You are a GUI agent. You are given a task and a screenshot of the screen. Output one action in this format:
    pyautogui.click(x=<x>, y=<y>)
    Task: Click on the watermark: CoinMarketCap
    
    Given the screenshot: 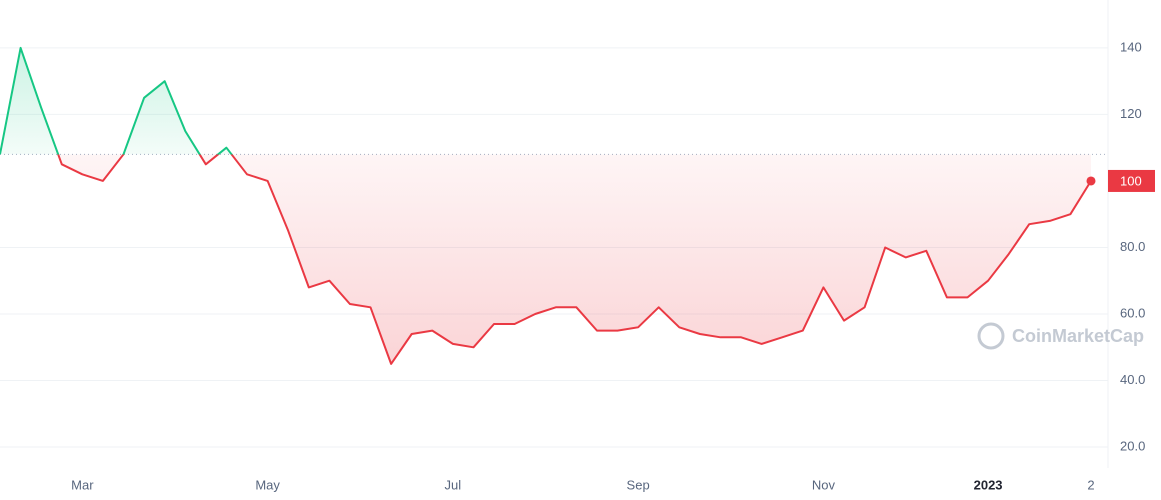 What is the action you would take?
    pyautogui.click(x=1060, y=336)
    